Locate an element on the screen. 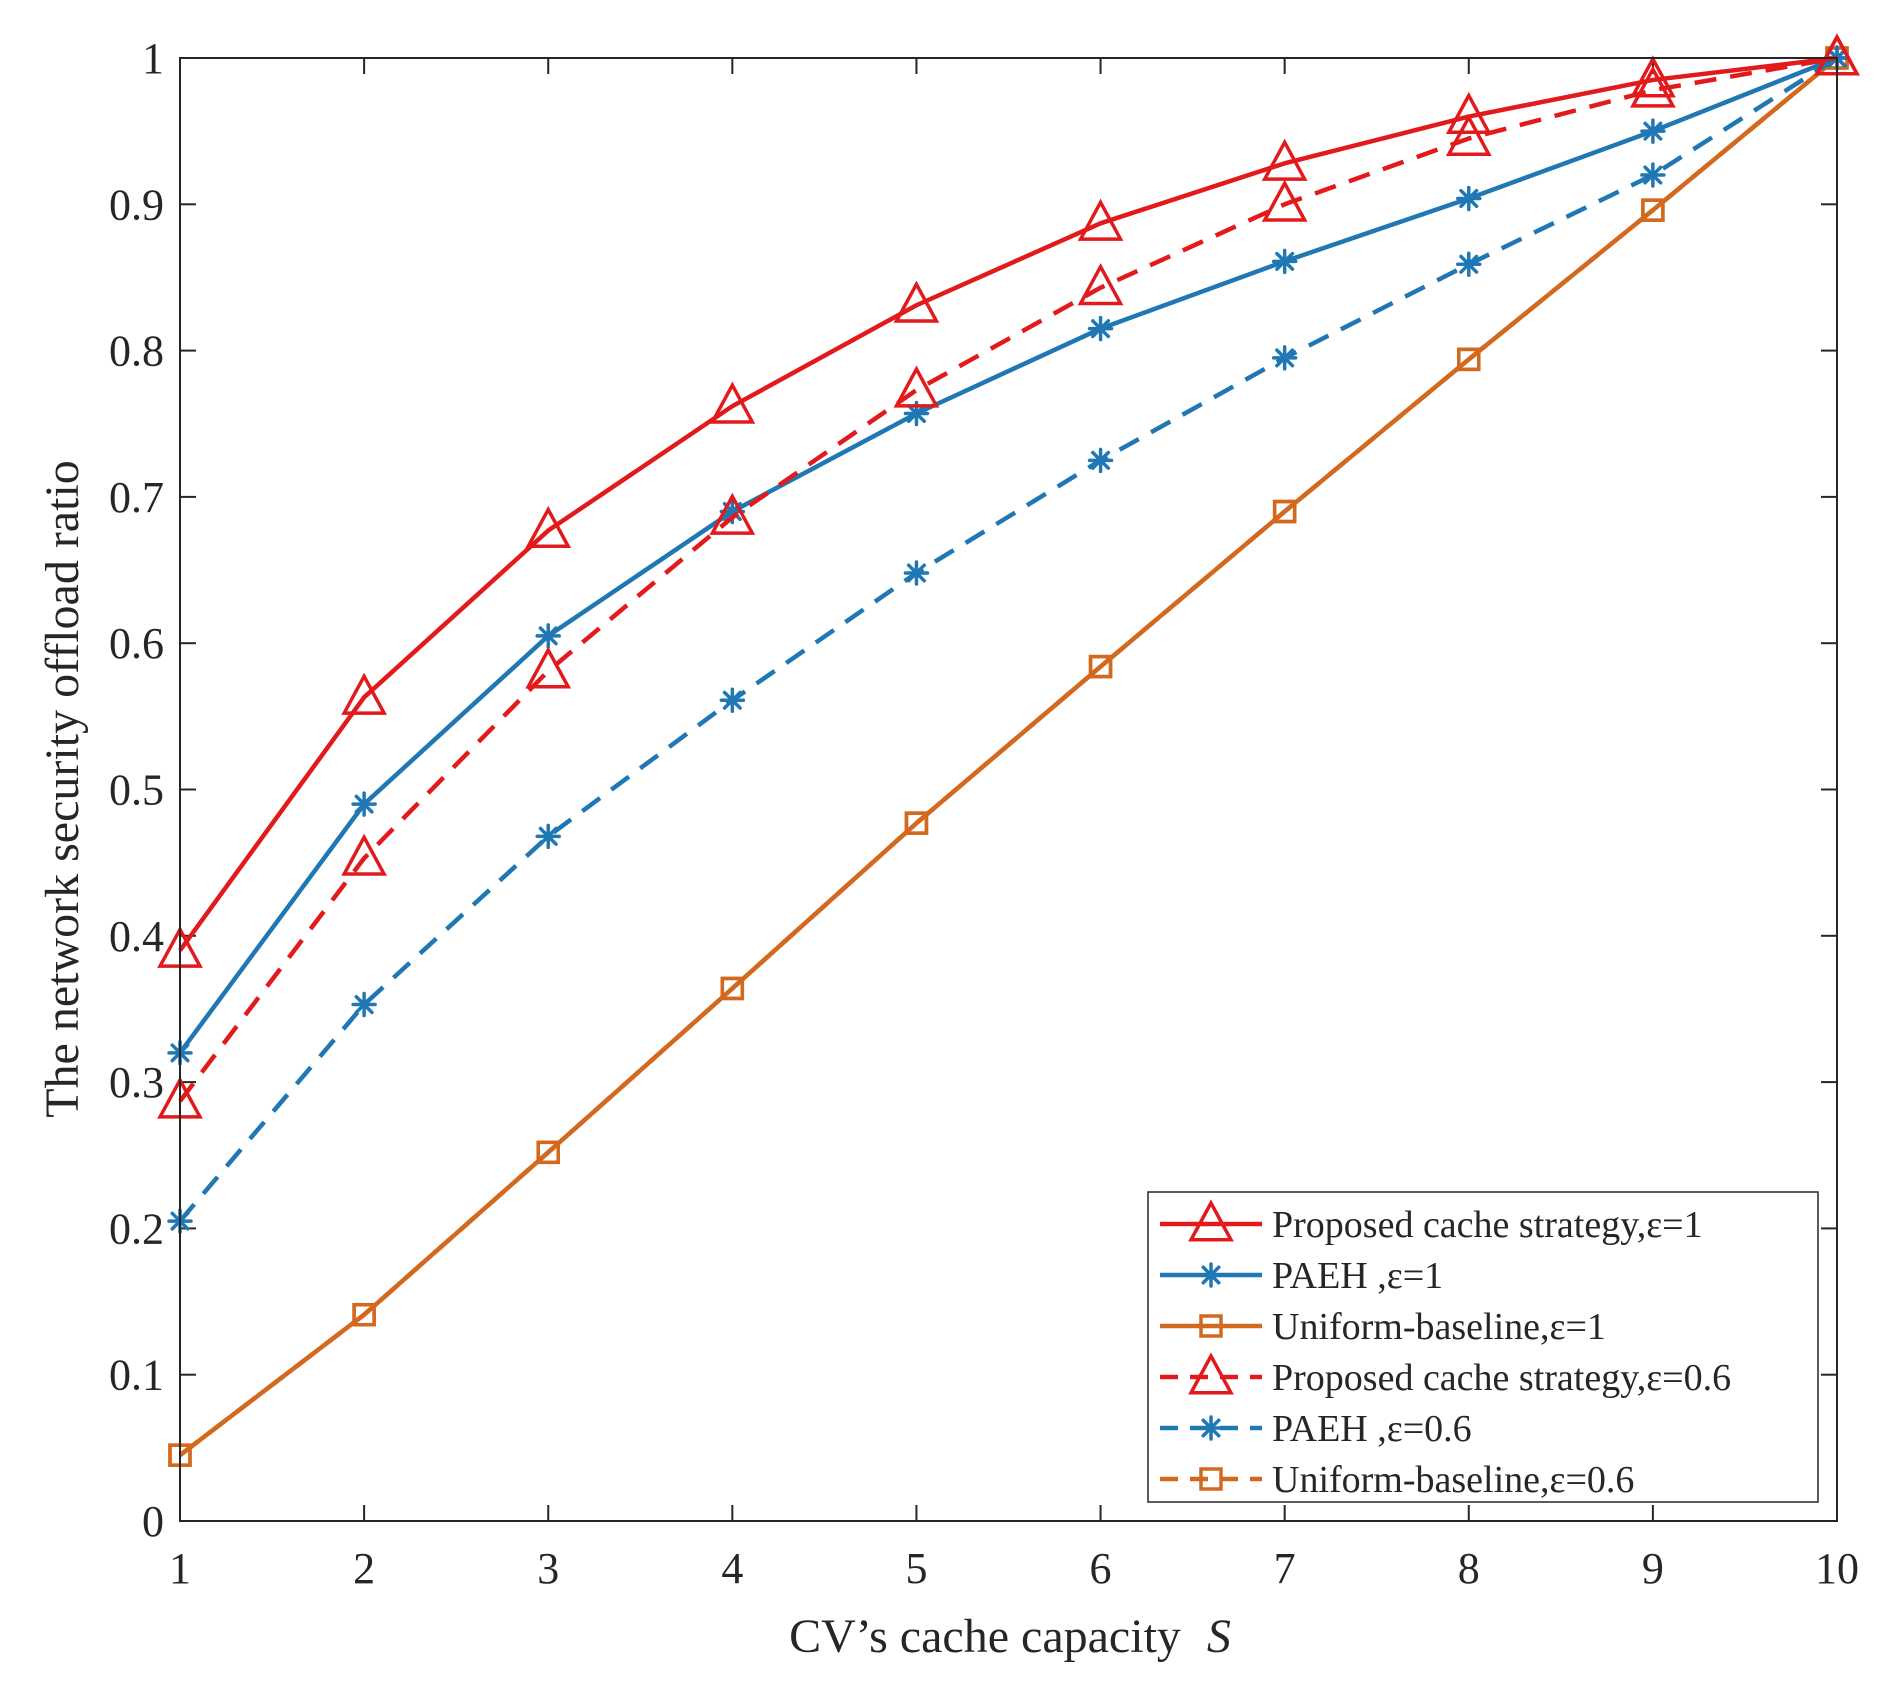 The height and width of the screenshot is (1695, 1888). legend-label: Uniform-baseline,ε=0.6 is located at coordinates (1453, 1480).